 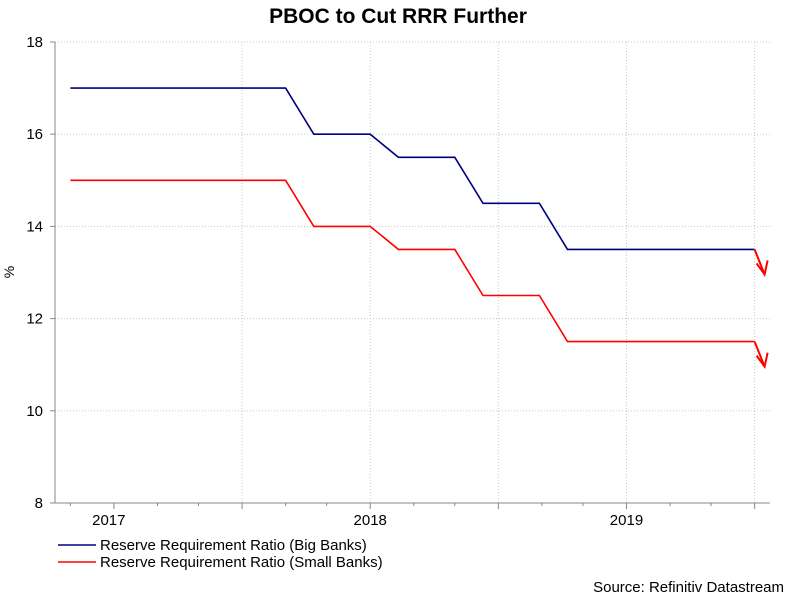 What do you see at coordinates (761, 309) in the screenshot?
I see `forecast-arrows` at bounding box center [761, 309].